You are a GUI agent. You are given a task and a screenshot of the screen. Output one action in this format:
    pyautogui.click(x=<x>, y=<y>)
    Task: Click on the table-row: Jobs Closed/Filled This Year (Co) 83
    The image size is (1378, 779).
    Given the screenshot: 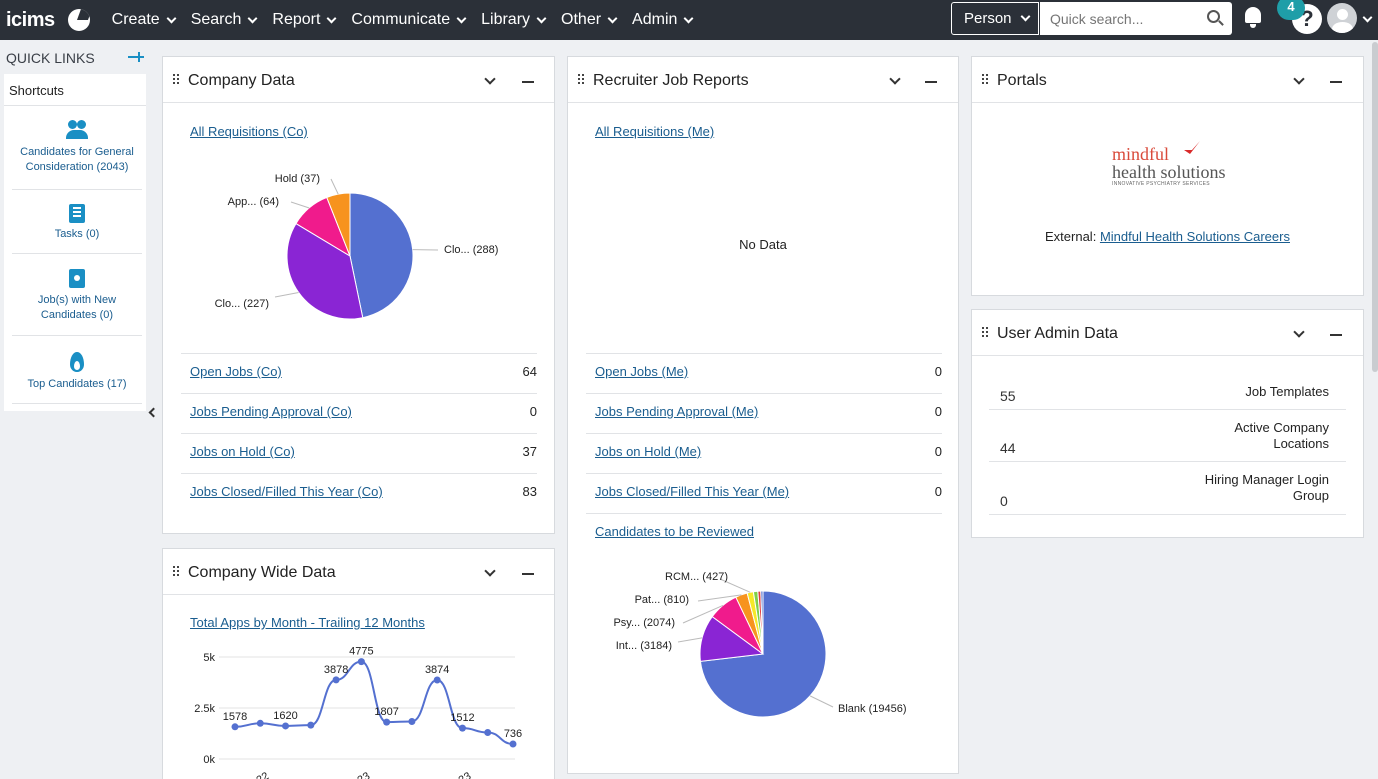 What is the action you would take?
    pyautogui.click(x=359, y=493)
    